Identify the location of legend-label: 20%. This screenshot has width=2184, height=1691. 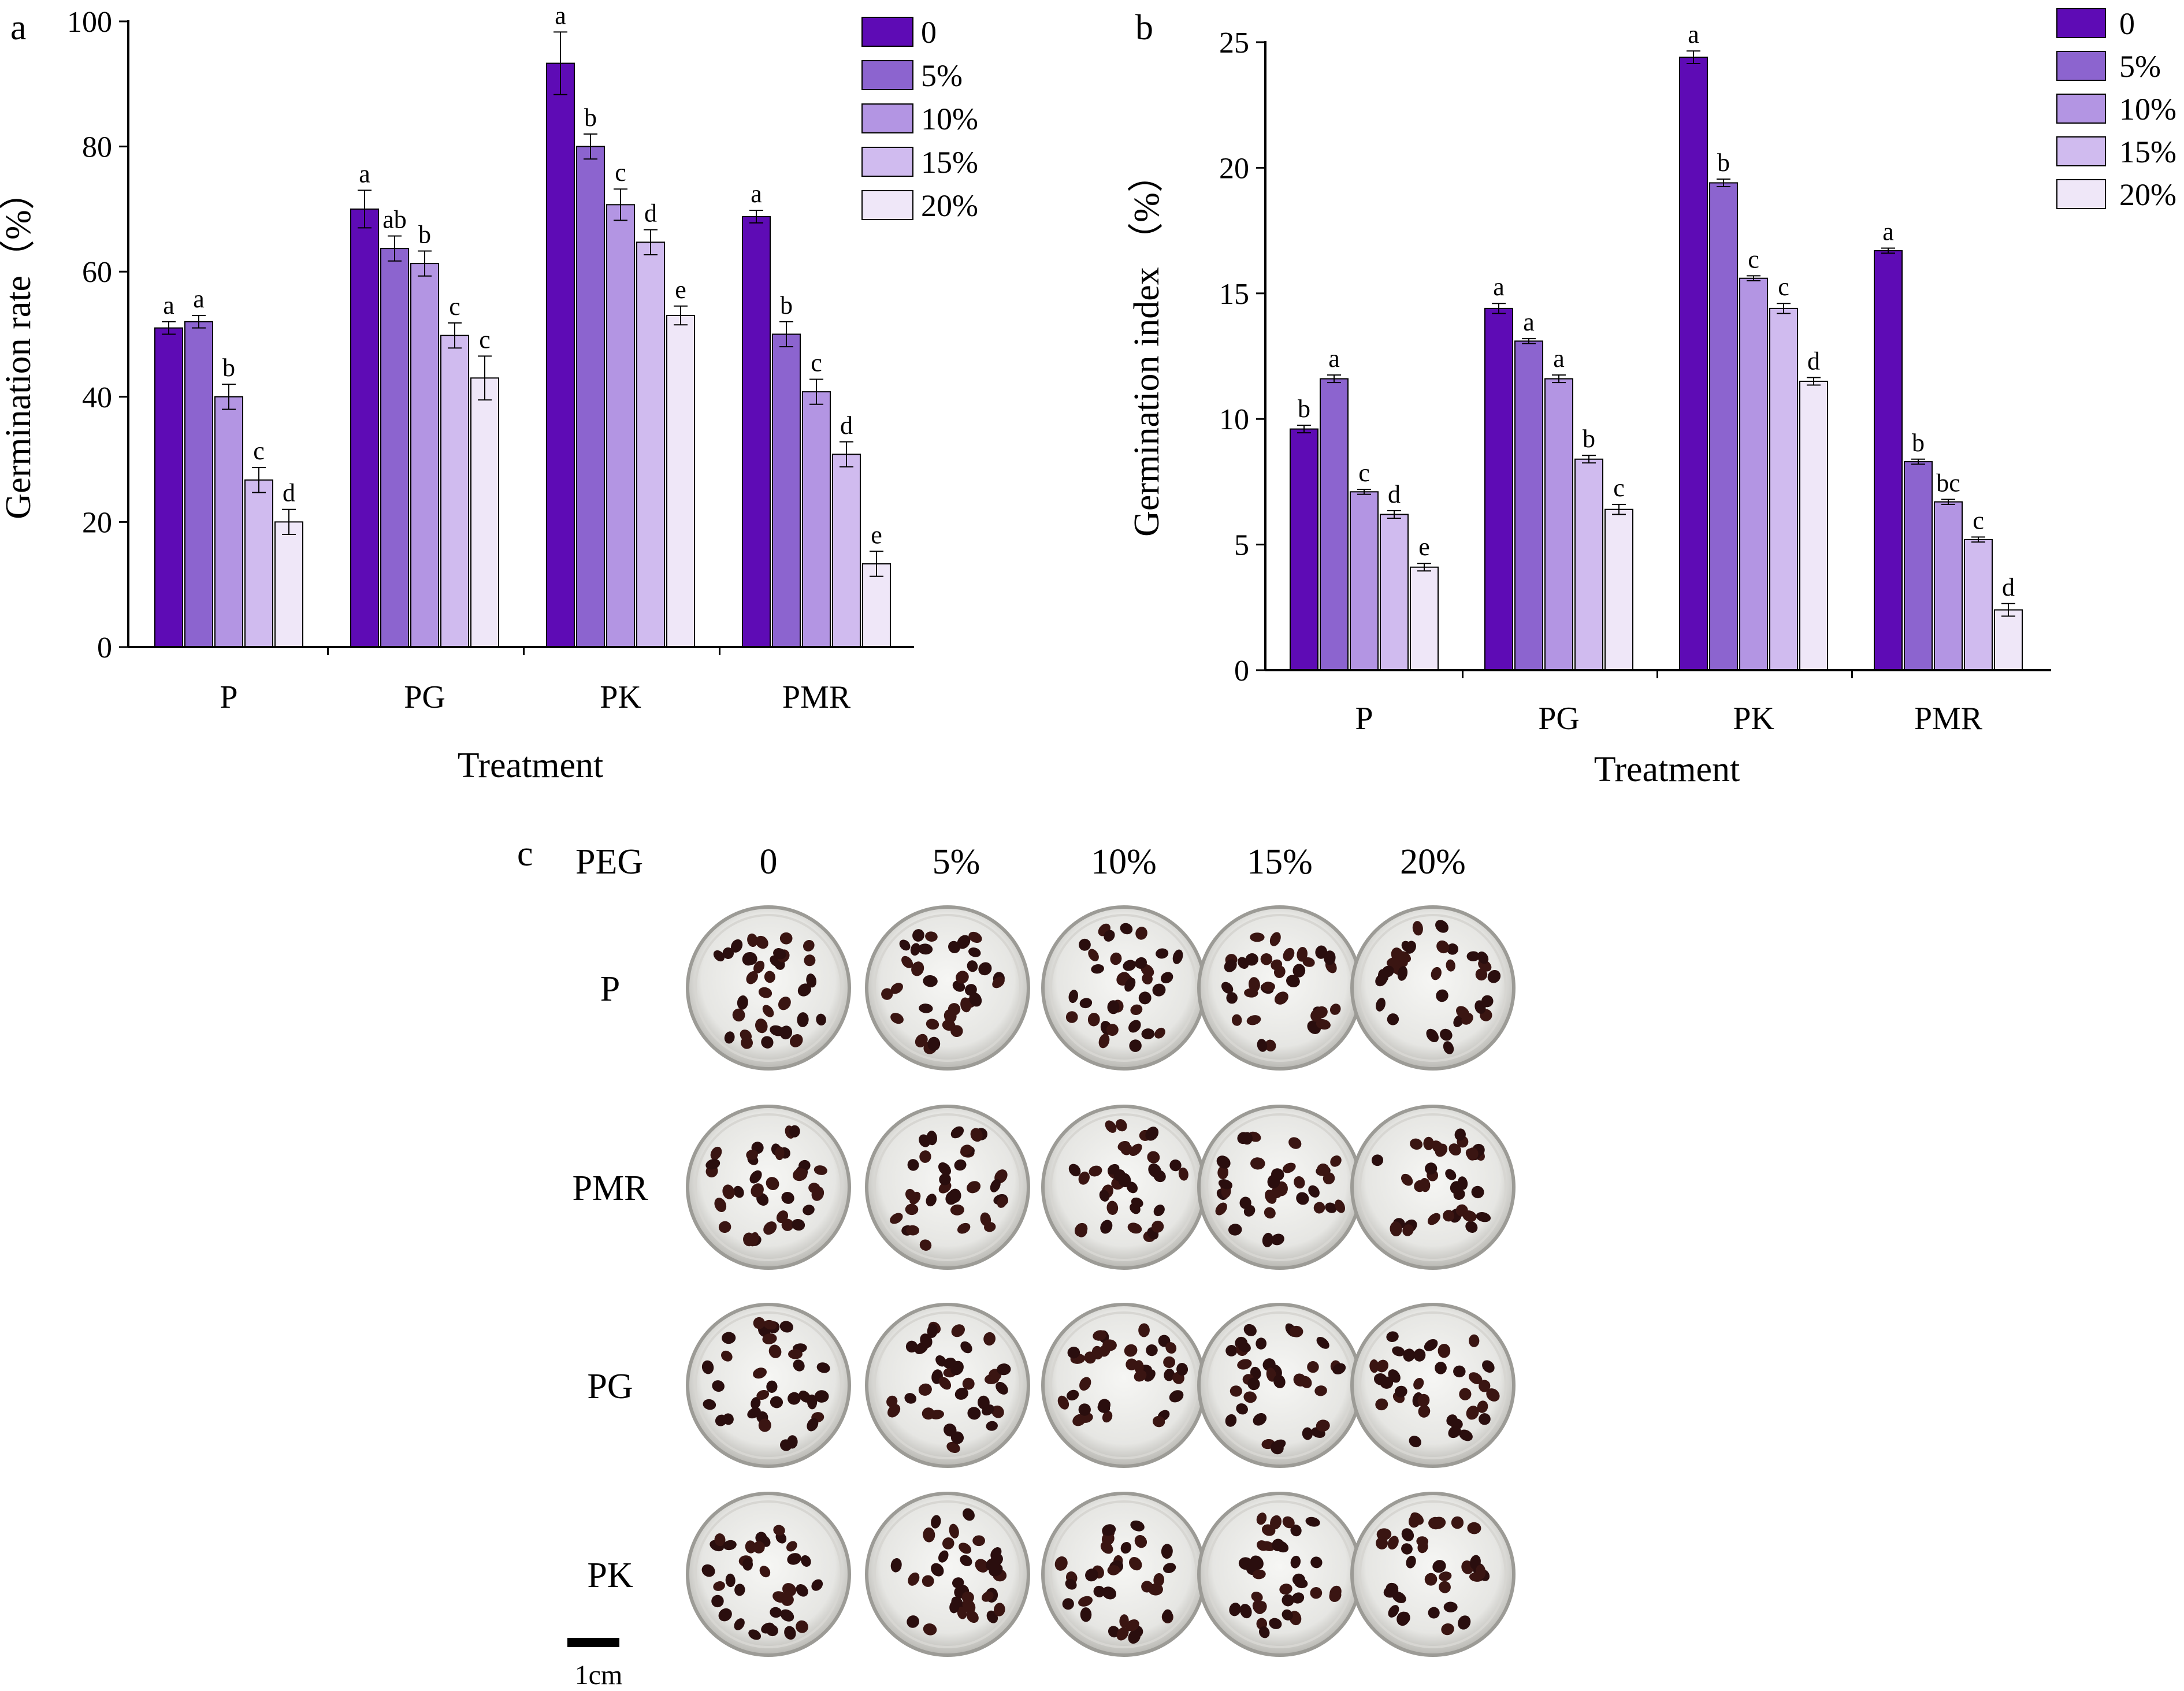
(2147, 194).